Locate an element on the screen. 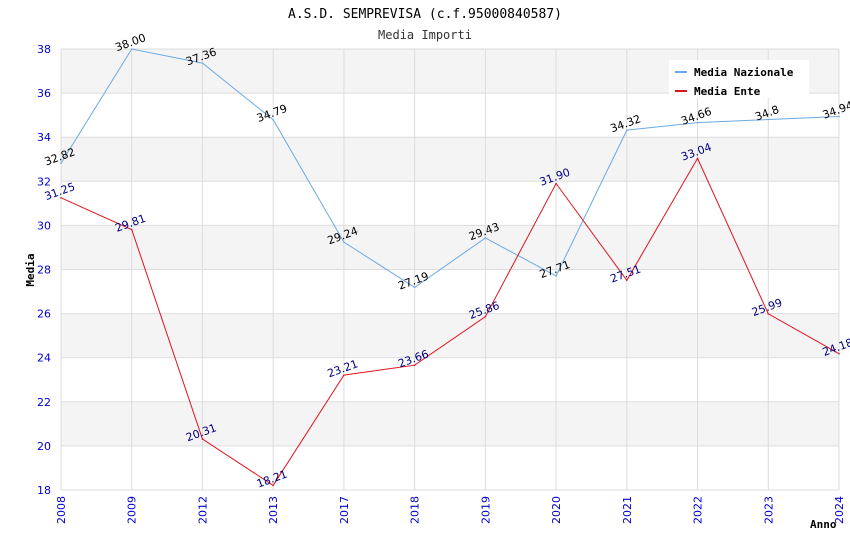 The image size is (850, 550). x-tick-label: 2022 is located at coordinates (698, 510).